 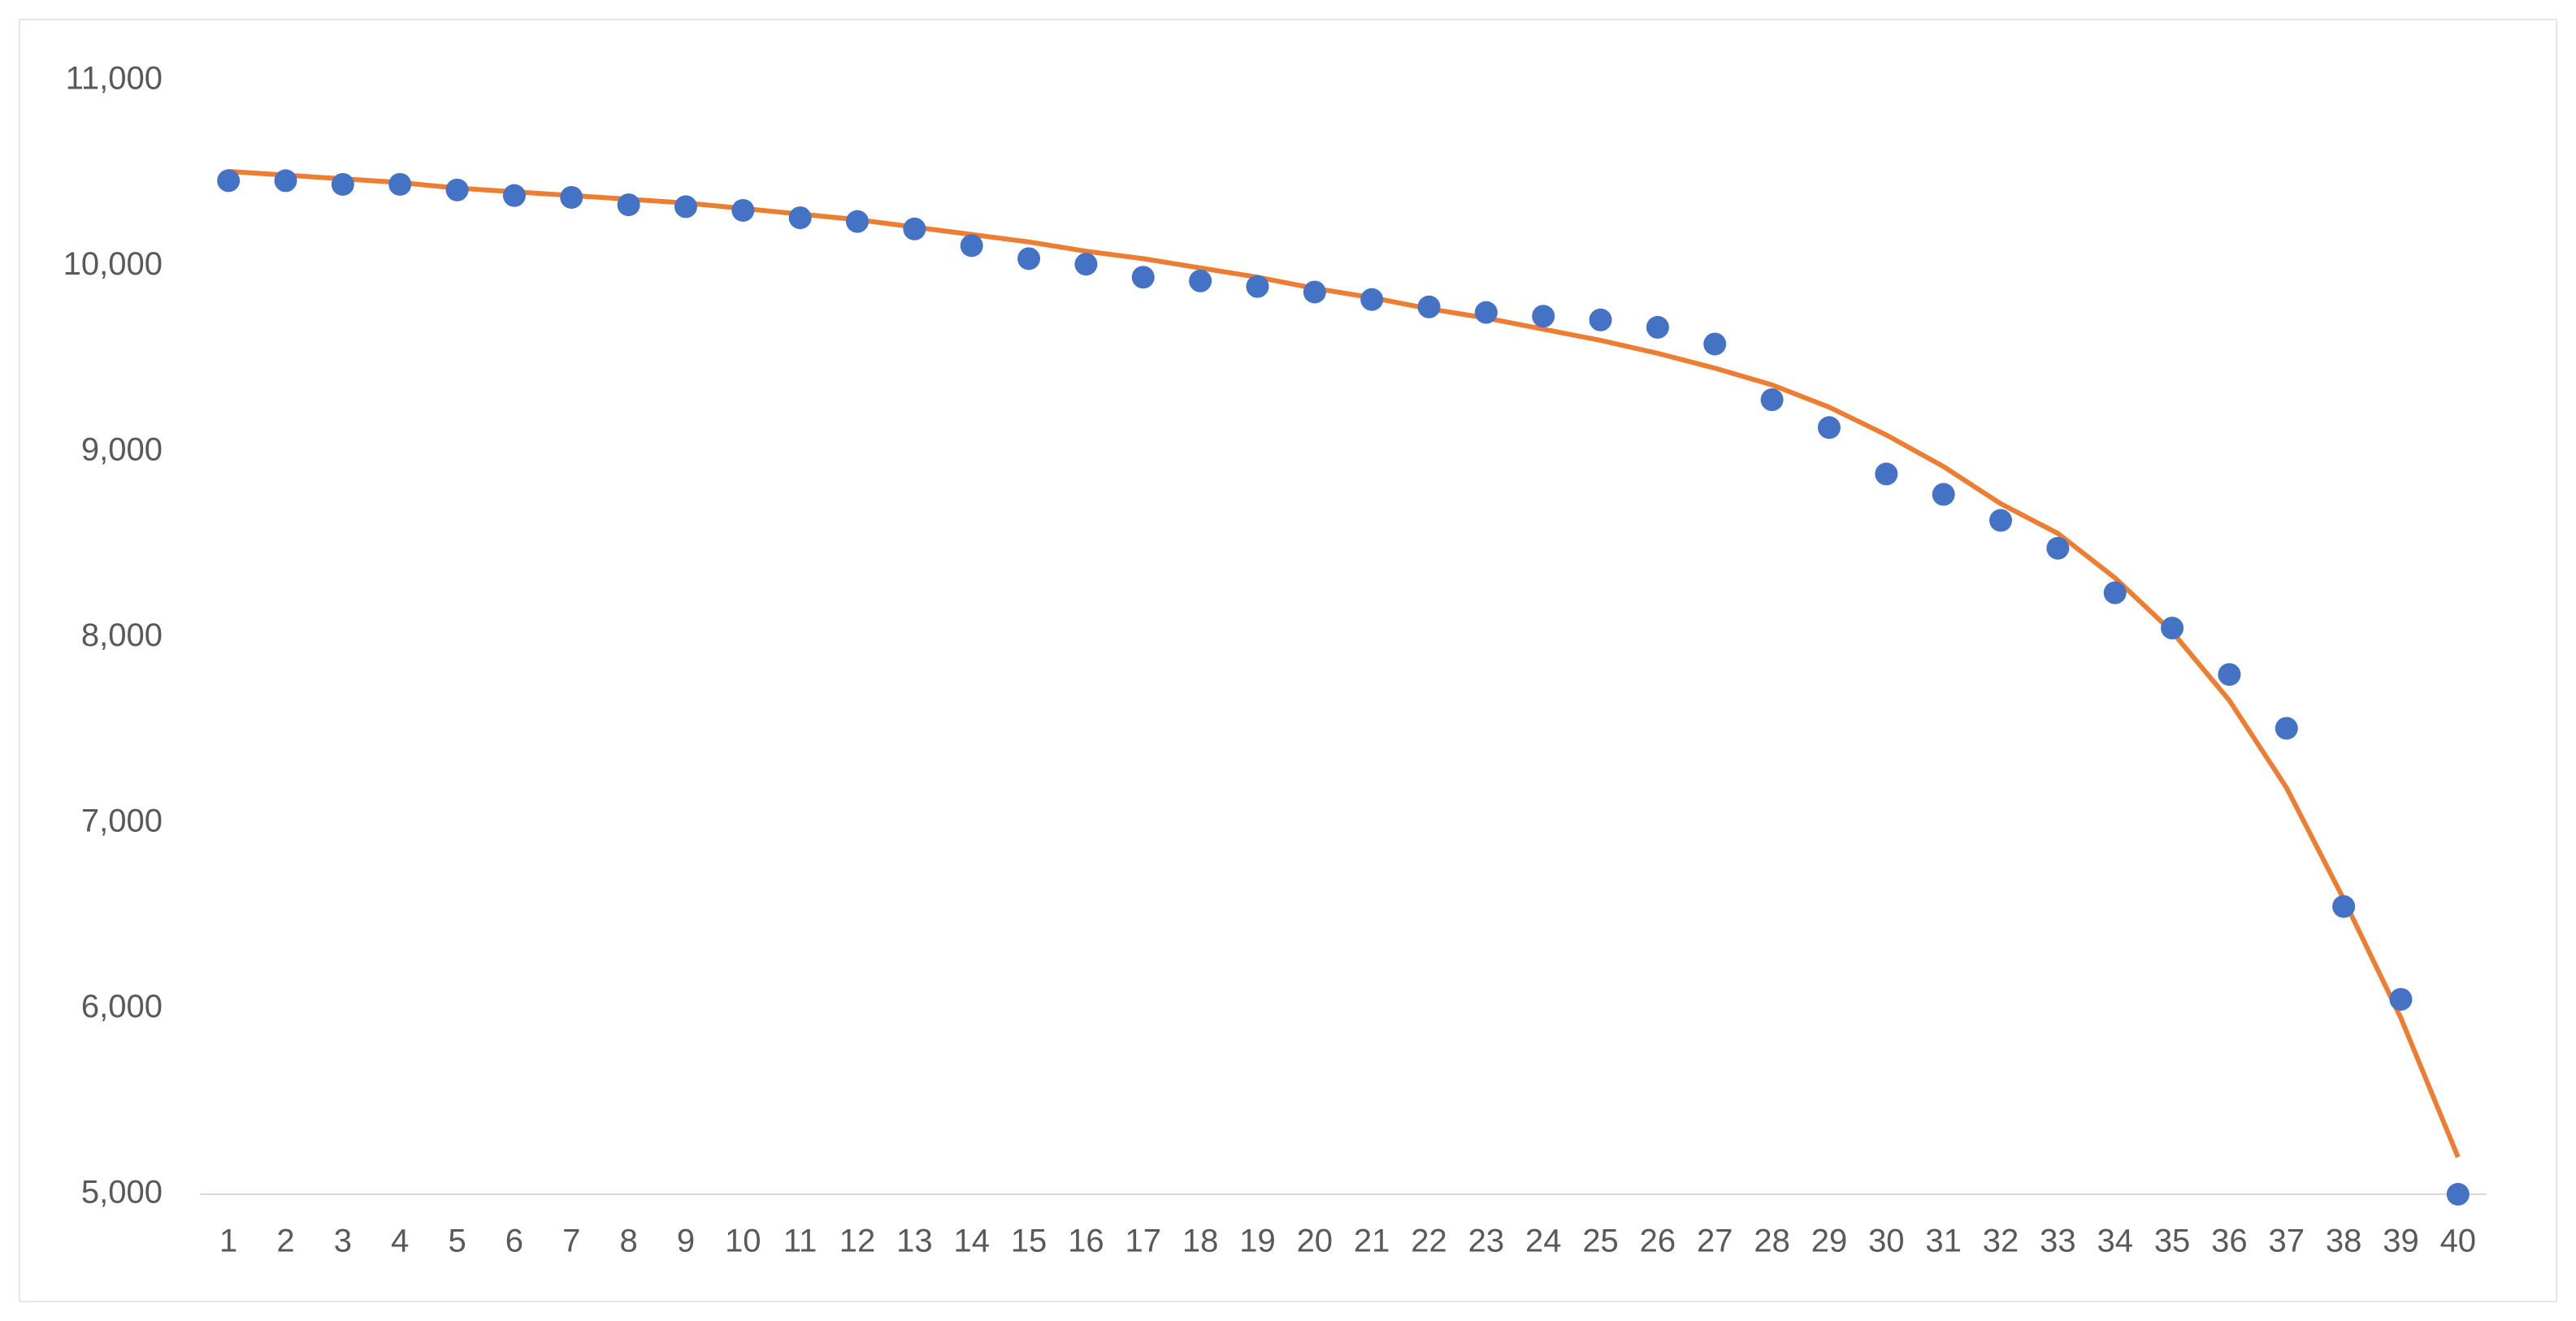 What do you see at coordinates (114, 79) in the screenshot?
I see `y-tick-label: 11,000` at bounding box center [114, 79].